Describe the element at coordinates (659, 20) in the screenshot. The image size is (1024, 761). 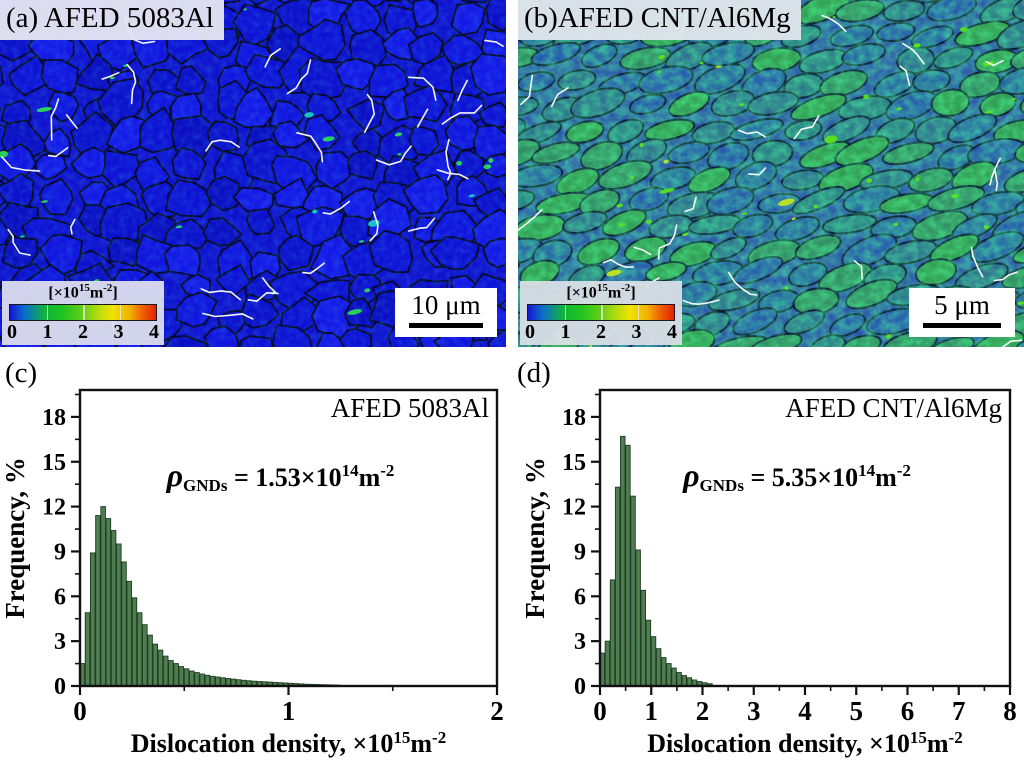
I see `panel-b-label: (b)AFED CNT/Al6Mg` at that location.